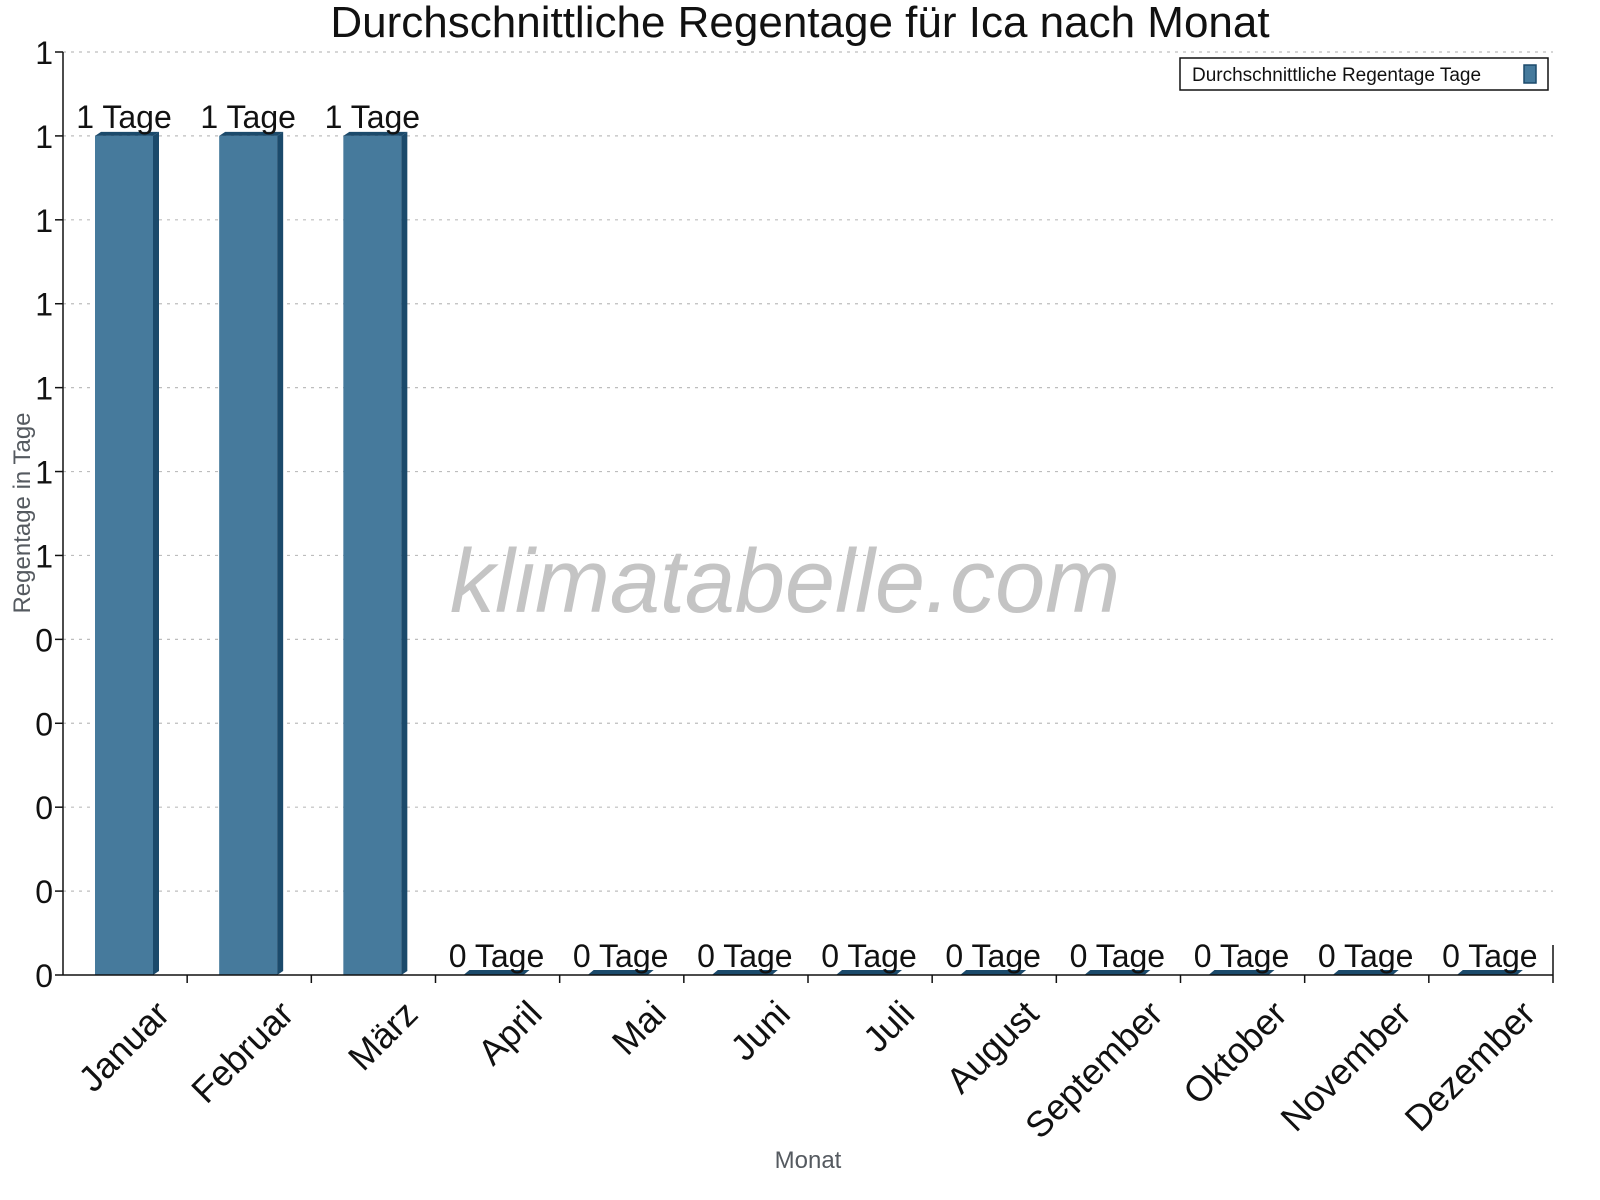 The width and height of the screenshot is (1600, 1200). Describe the element at coordinates (383, 1036) in the screenshot. I see `x-tick-label: März` at that location.